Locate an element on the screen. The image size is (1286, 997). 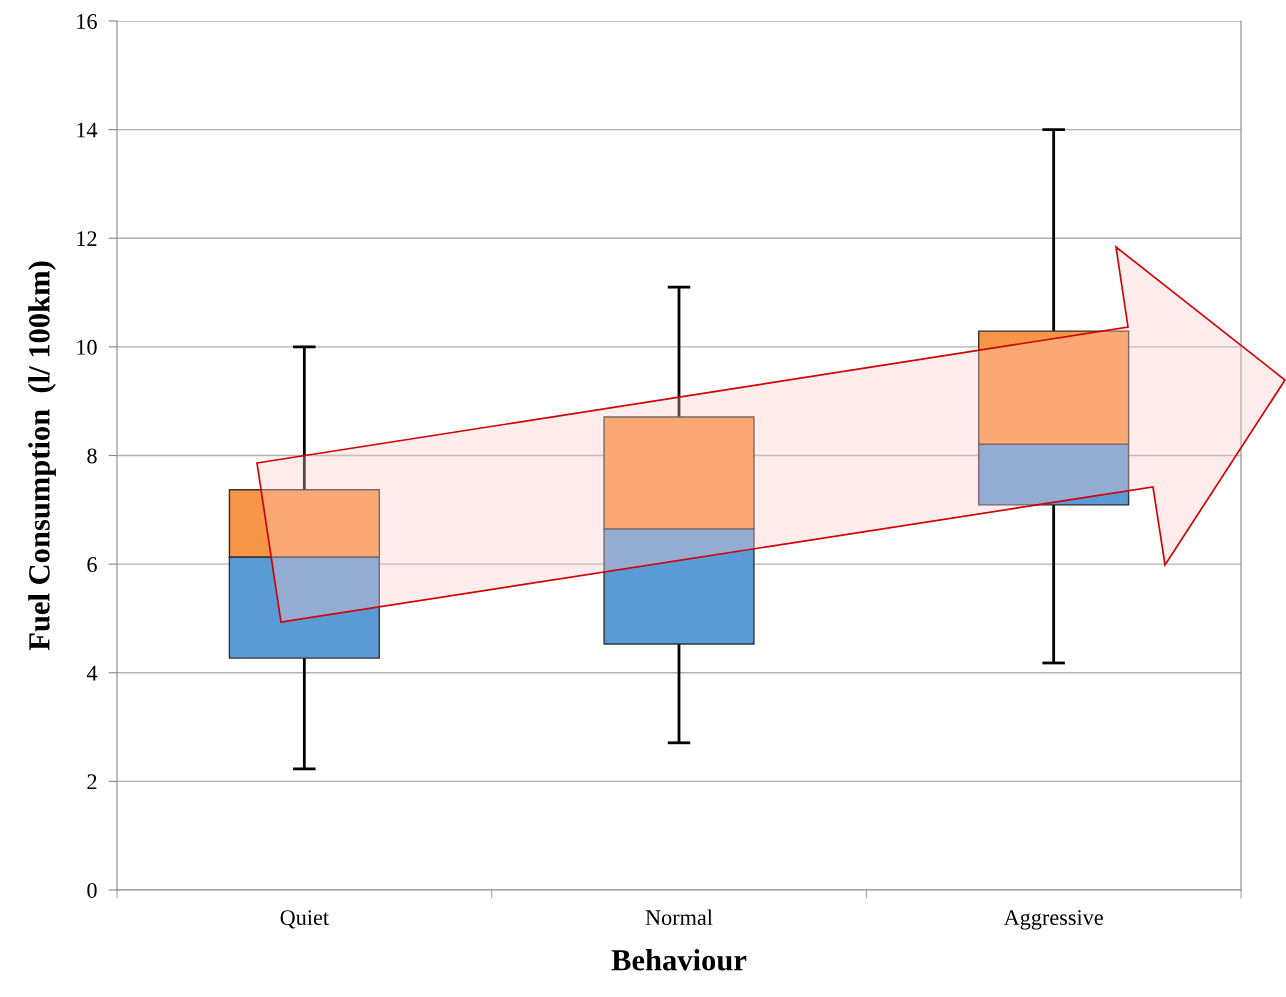
y-tick-label: 0 is located at coordinates (92, 890).